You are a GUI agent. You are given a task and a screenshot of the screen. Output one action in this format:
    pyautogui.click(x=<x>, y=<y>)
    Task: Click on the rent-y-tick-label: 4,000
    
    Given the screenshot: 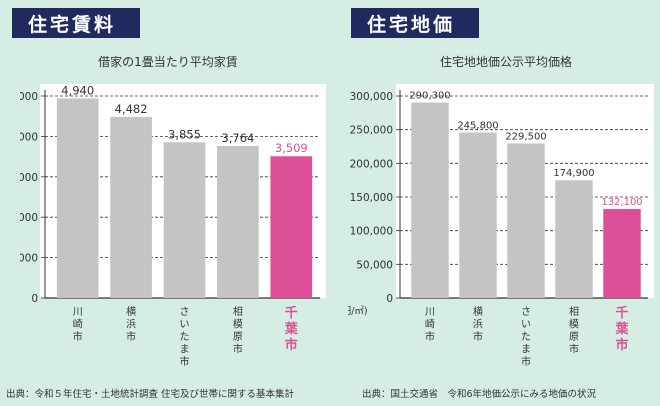 What is the action you would take?
    pyautogui.click(x=29, y=137)
    